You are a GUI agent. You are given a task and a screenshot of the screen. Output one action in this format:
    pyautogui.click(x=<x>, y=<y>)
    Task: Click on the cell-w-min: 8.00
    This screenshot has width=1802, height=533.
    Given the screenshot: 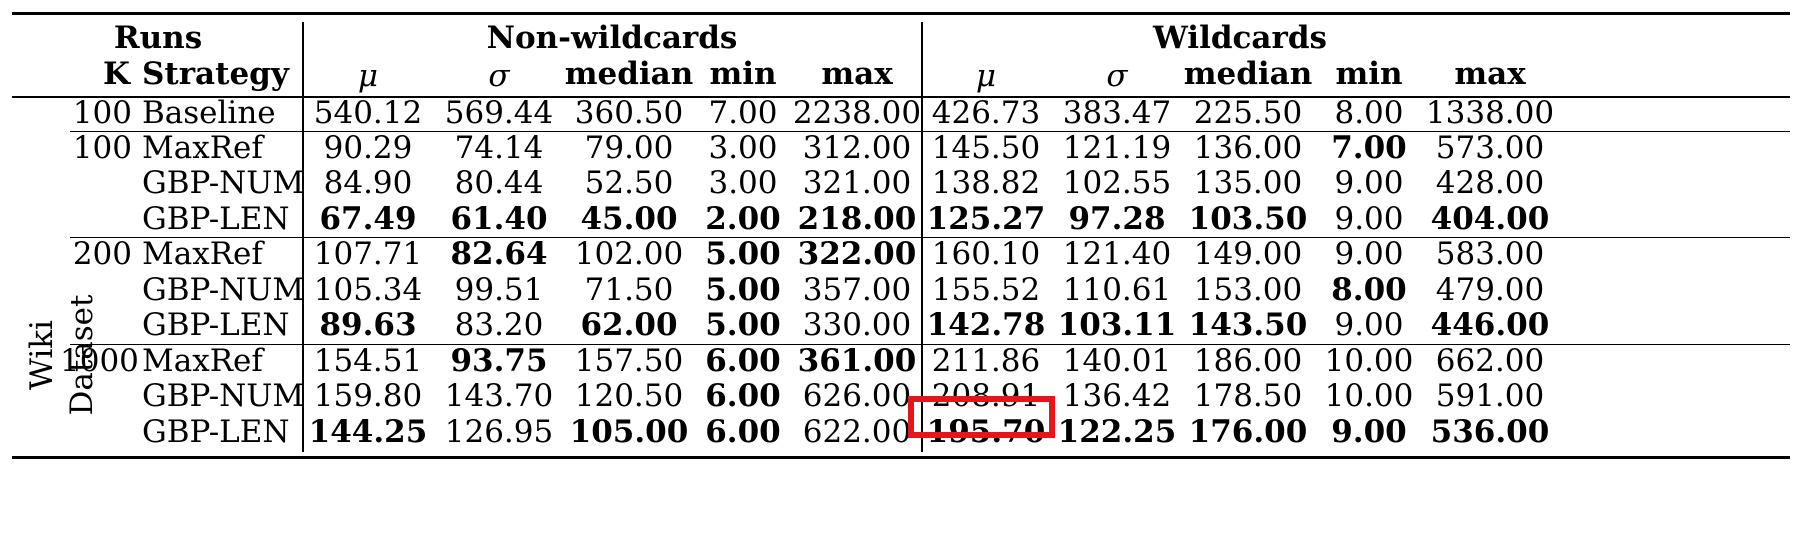 What is the action you would take?
    pyautogui.click(x=1369, y=113)
    